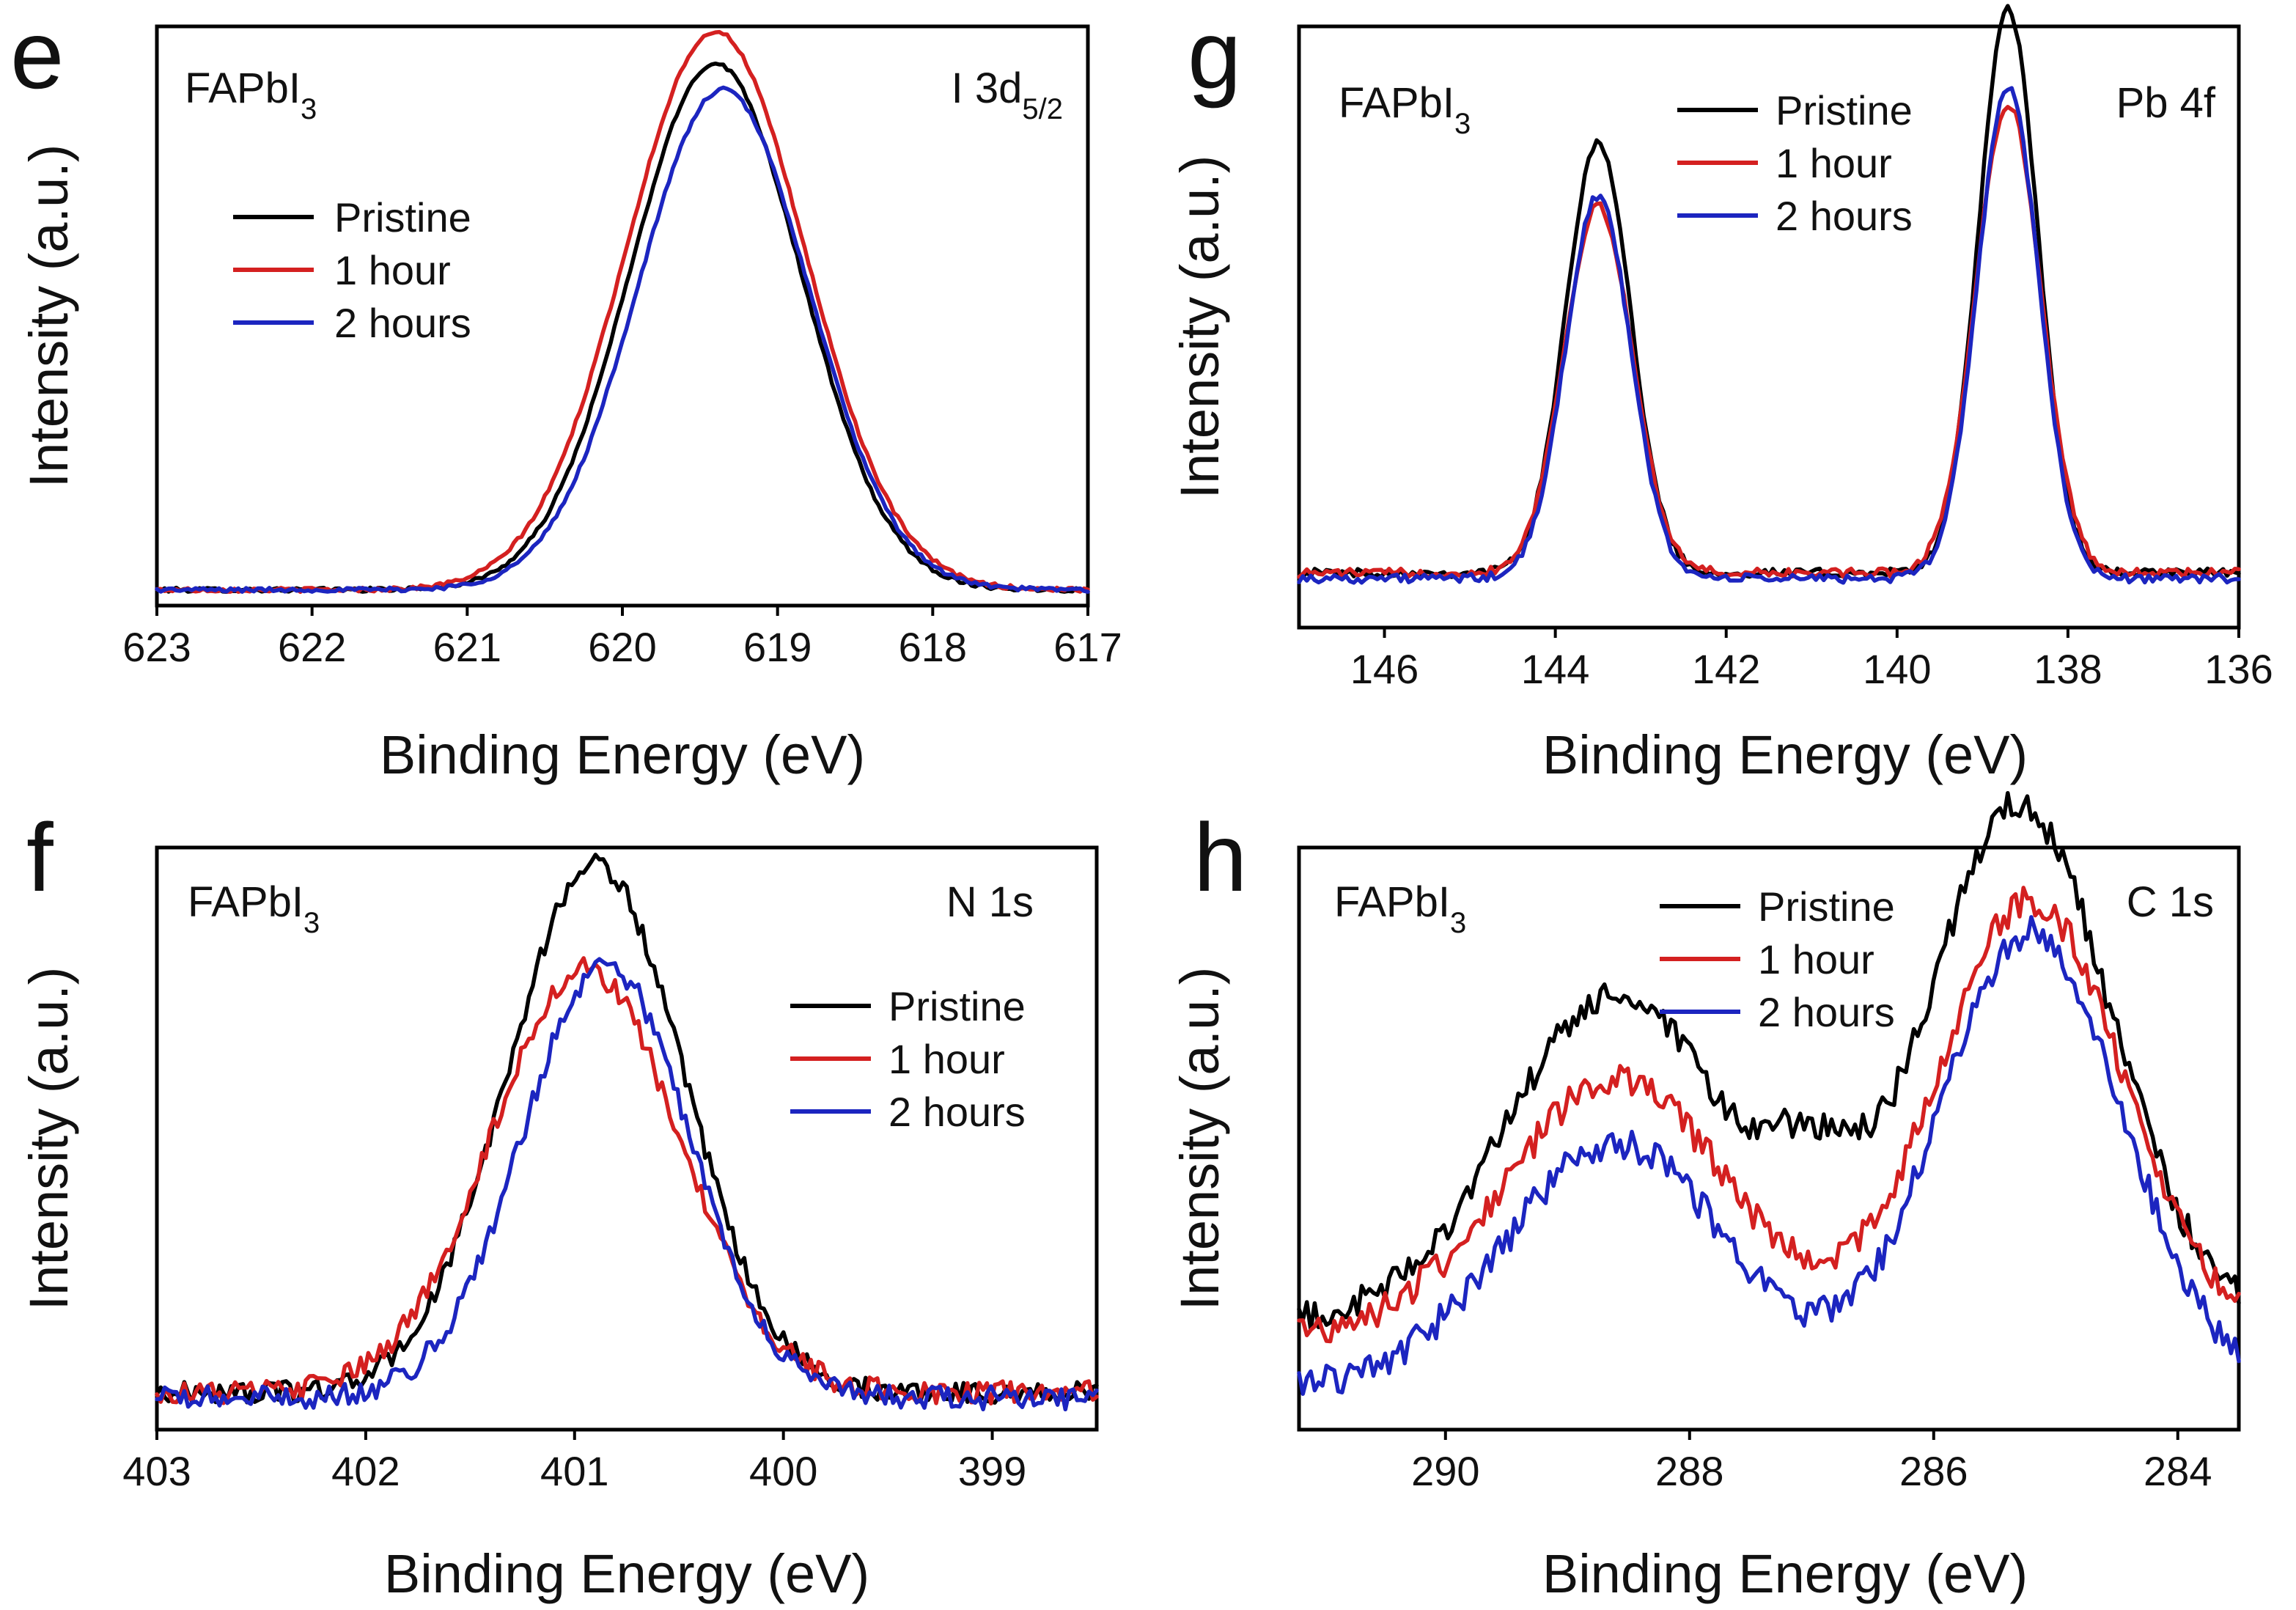 The image size is (2296, 1610). I want to click on x-tick-label: 140, so click(1897, 669).